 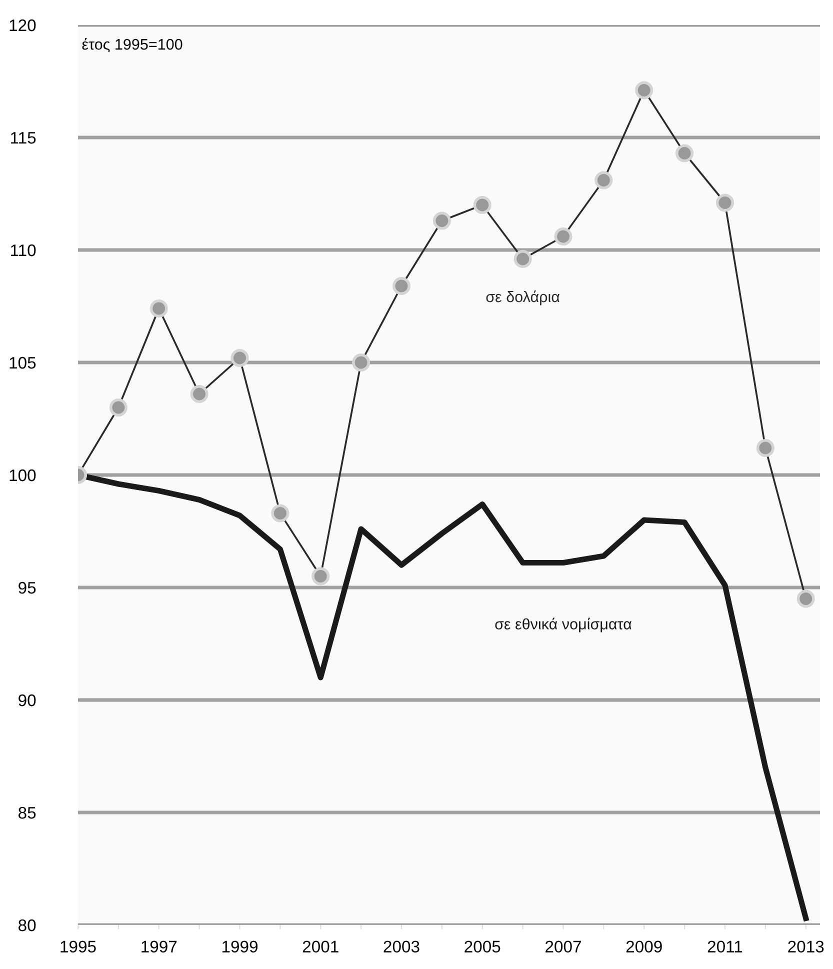 What do you see at coordinates (23, 250) in the screenshot?
I see `y-tick-label: 110` at bounding box center [23, 250].